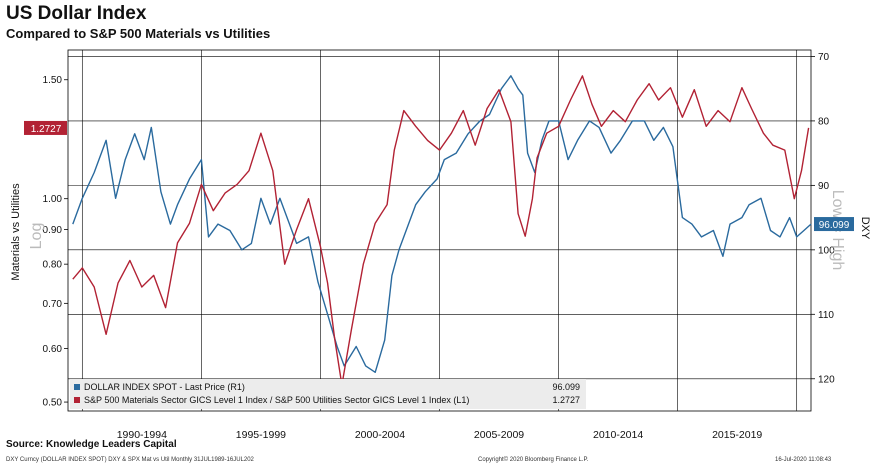 Image resolution: width=881 pixels, height=471 pixels. I want to click on x-tick-label: 2015-2019, so click(737, 435).